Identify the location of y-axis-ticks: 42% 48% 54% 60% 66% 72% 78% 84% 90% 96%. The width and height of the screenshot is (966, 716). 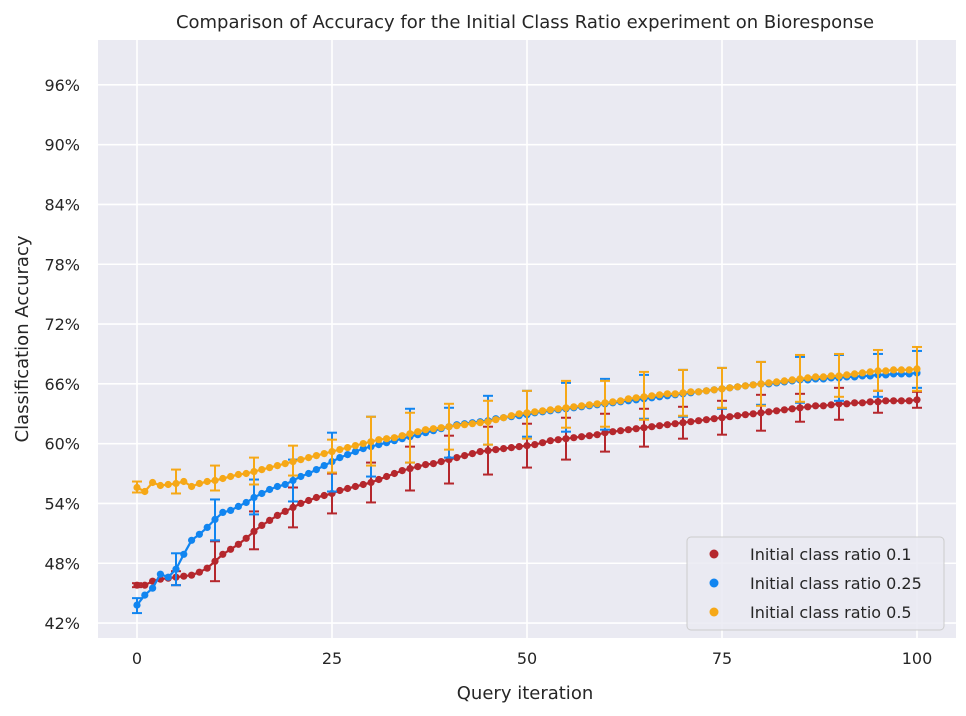
(62, 354).